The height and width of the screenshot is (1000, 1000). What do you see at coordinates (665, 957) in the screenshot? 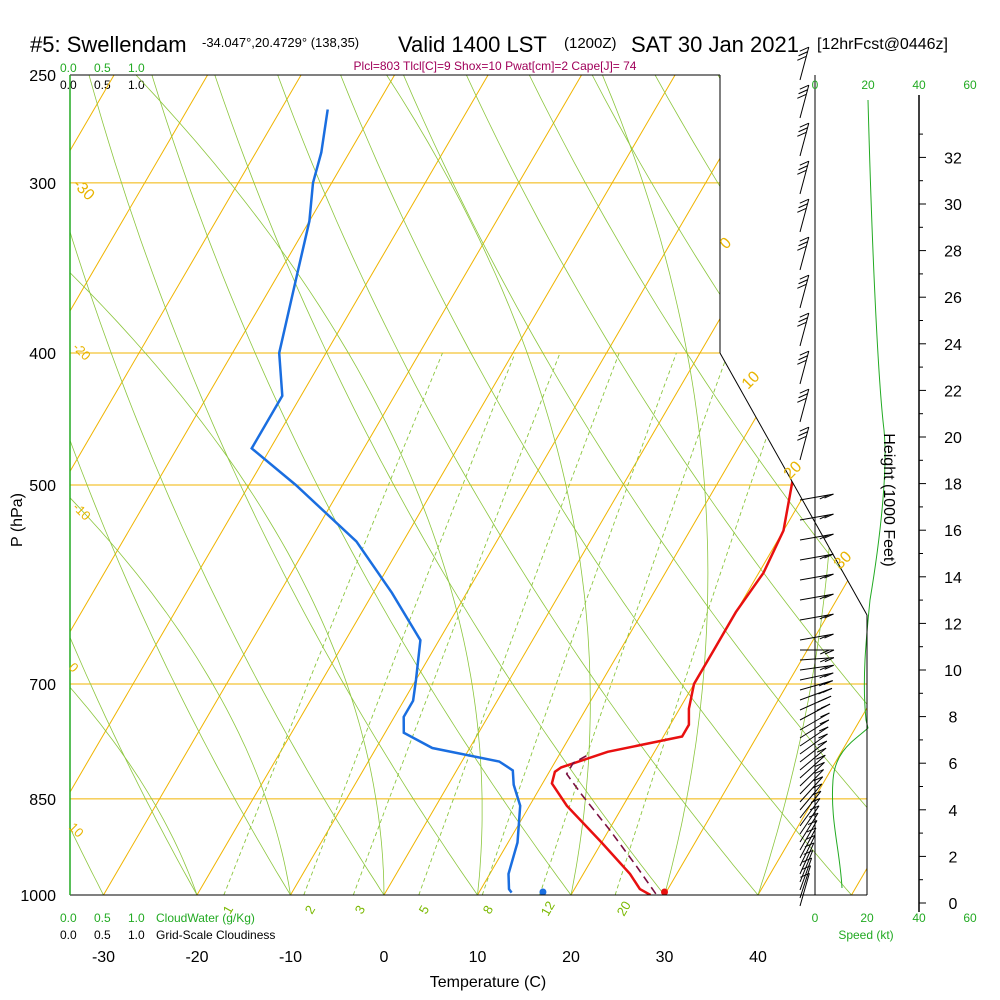
I see `temperature-tick-30: 30` at bounding box center [665, 957].